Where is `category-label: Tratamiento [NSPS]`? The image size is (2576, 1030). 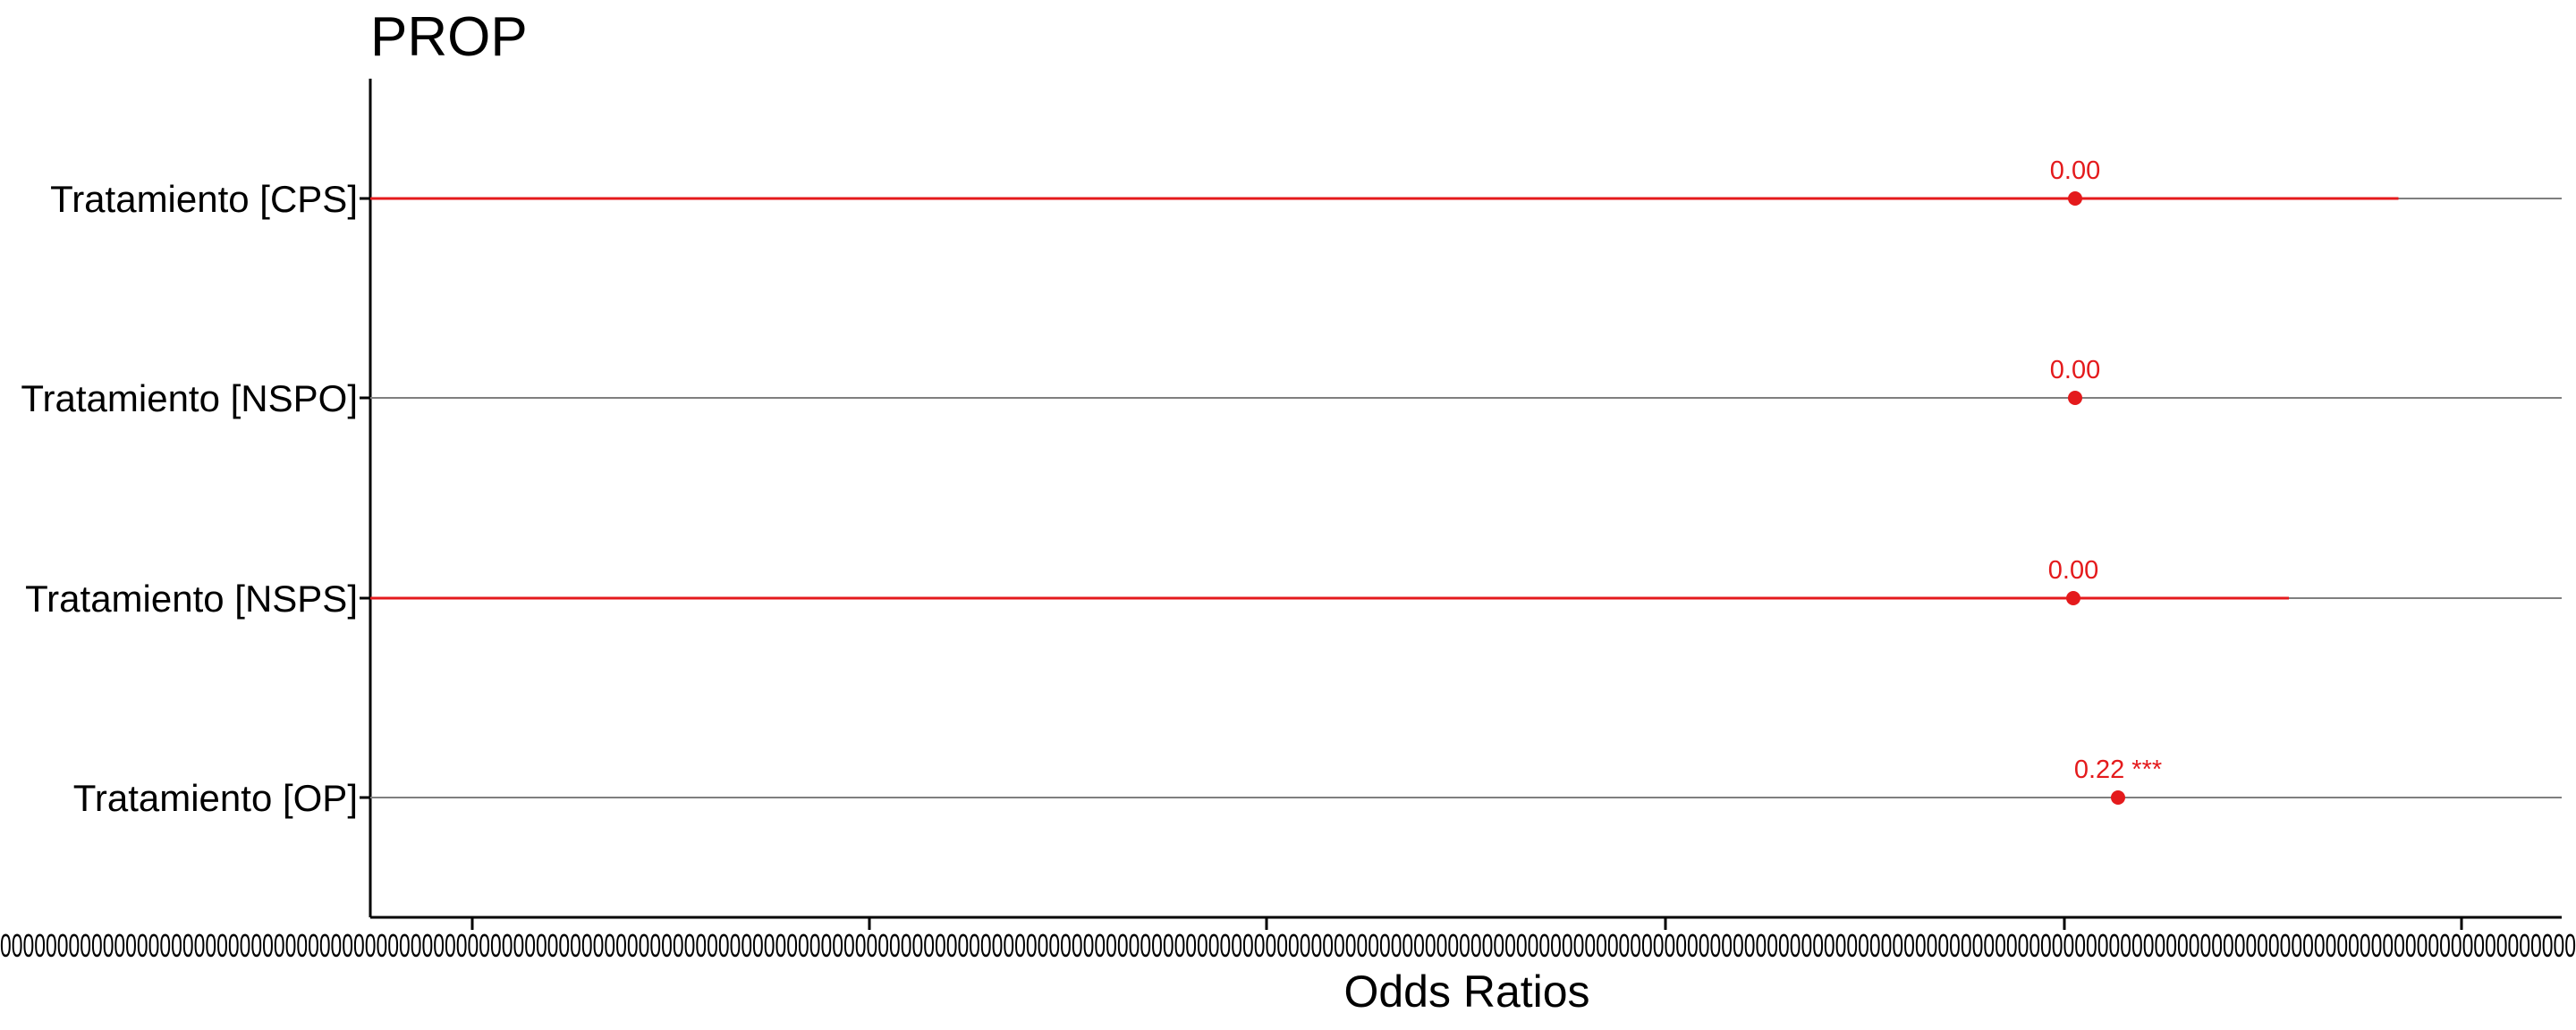 category-label: Tratamiento [NSPS] is located at coordinates (191, 599).